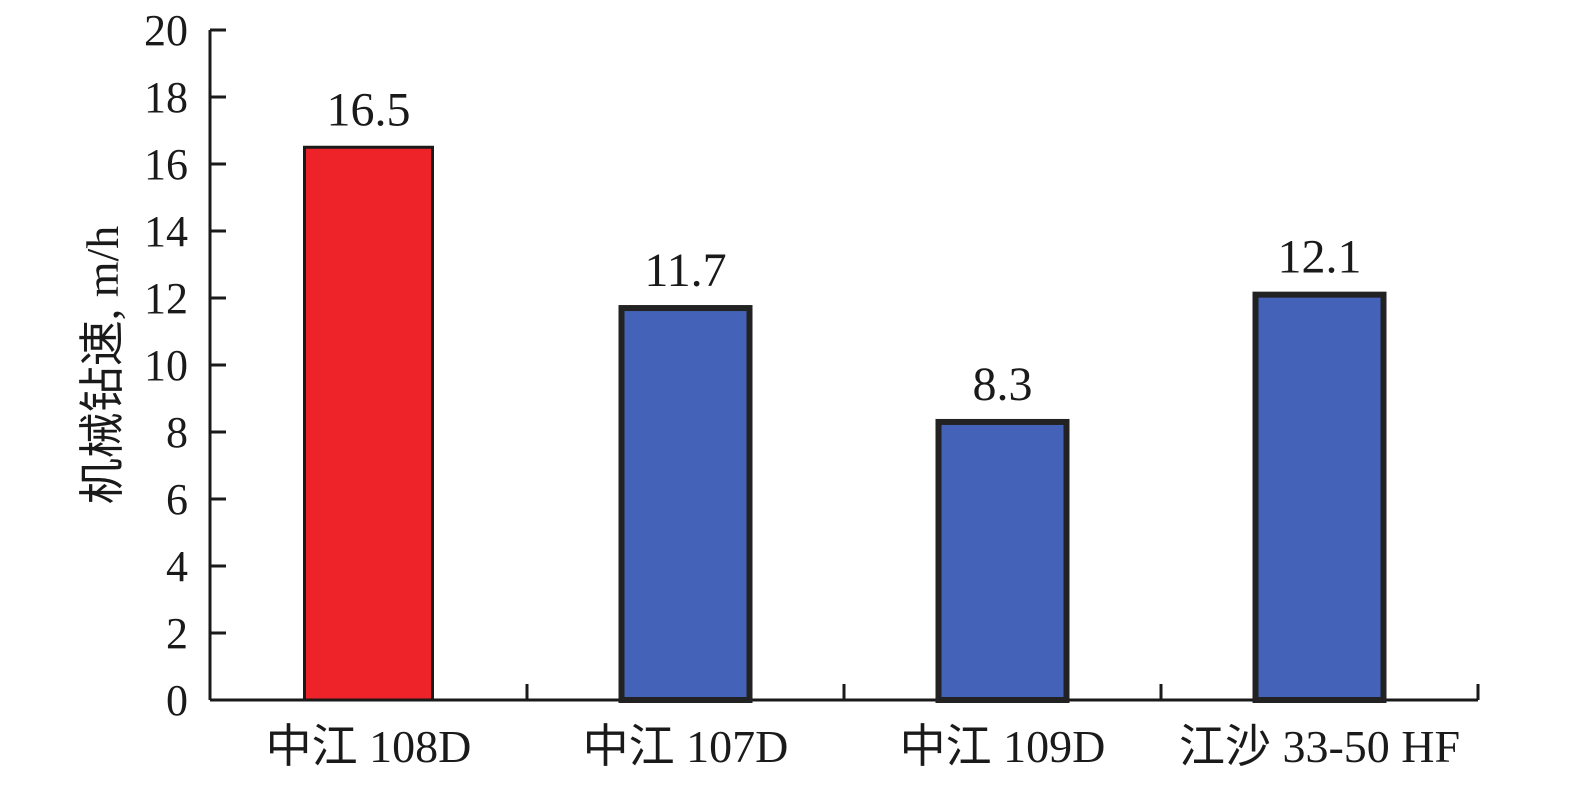  Describe the element at coordinates (166, 365) in the screenshot. I see `y-tick-label: 10` at that location.